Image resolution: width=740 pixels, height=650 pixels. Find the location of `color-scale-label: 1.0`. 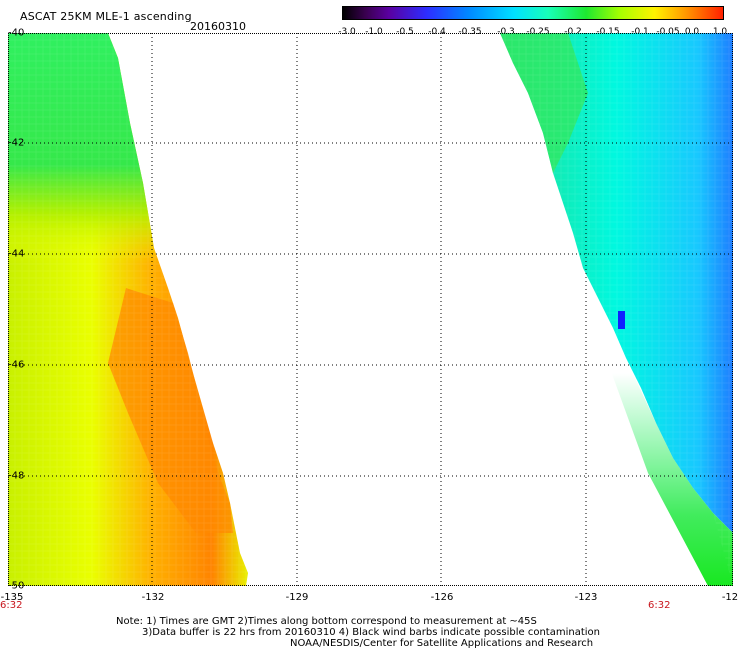

color-scale-label: 1.0 is located at coordinates (720, 32).